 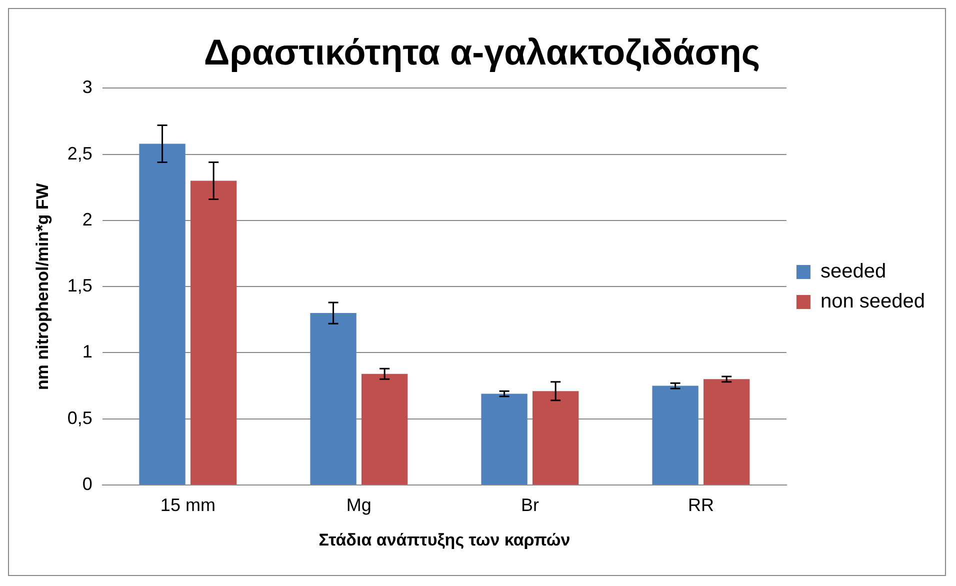 I want to click on y-tick-label: 0, so click(x=87, y=484).